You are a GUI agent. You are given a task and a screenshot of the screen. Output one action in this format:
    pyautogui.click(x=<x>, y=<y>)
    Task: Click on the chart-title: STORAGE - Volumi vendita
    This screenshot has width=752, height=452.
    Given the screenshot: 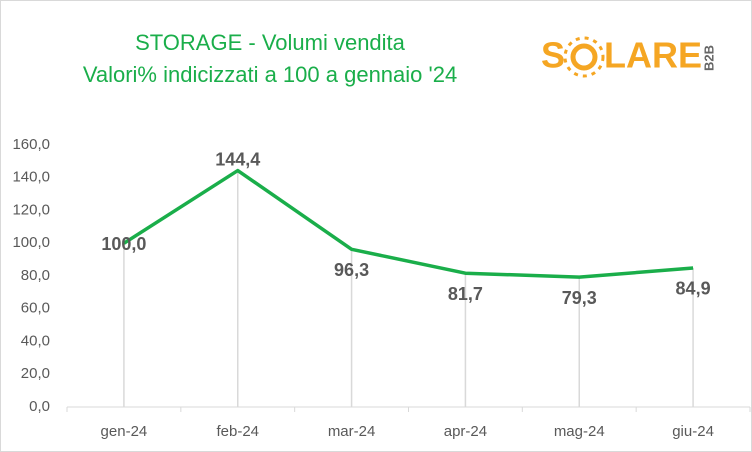 What is the action you would take?
    pyautogui.click(x=270, y=42)
    